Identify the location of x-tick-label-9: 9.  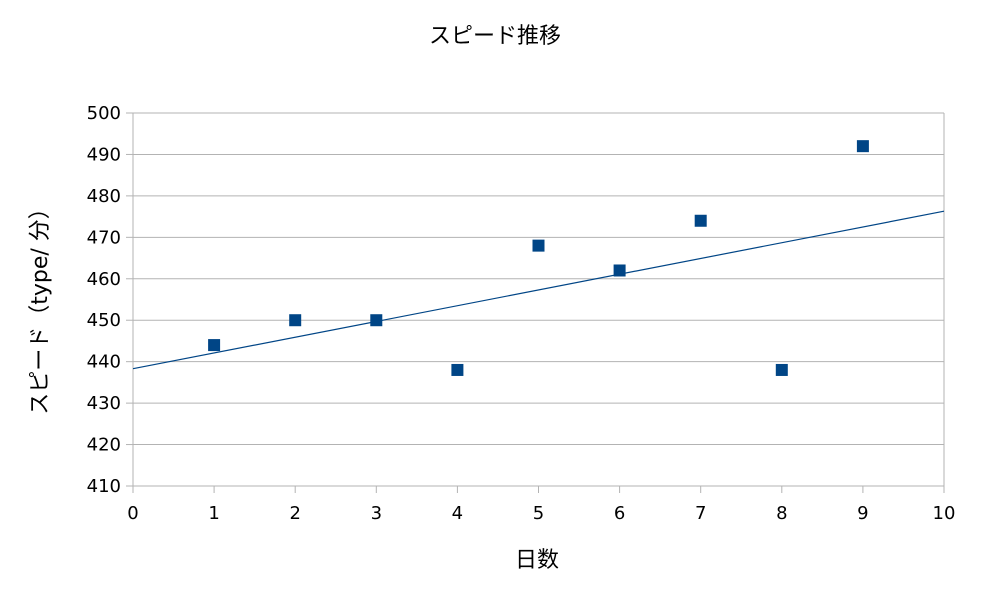
(862, 513).